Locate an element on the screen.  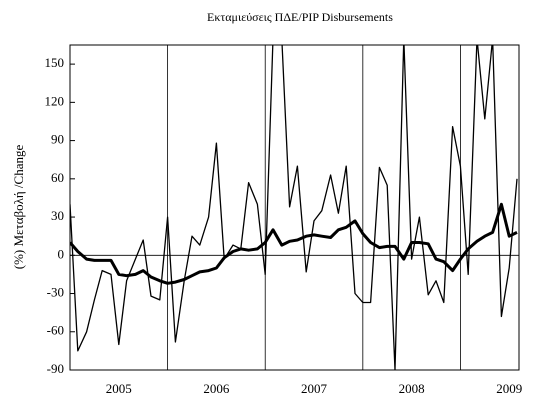
x-tick-label: 2008 is located at coordinates (412, 388).